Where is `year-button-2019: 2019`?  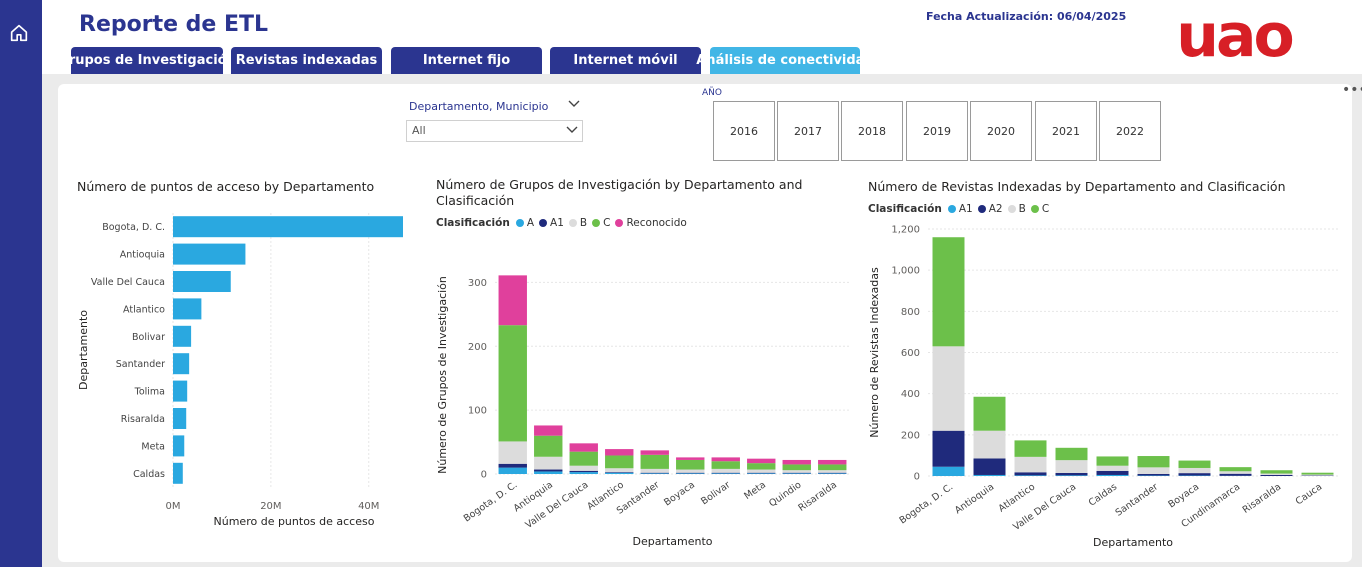
year-button-2019: 2019 is located at coordinates (937, 131).